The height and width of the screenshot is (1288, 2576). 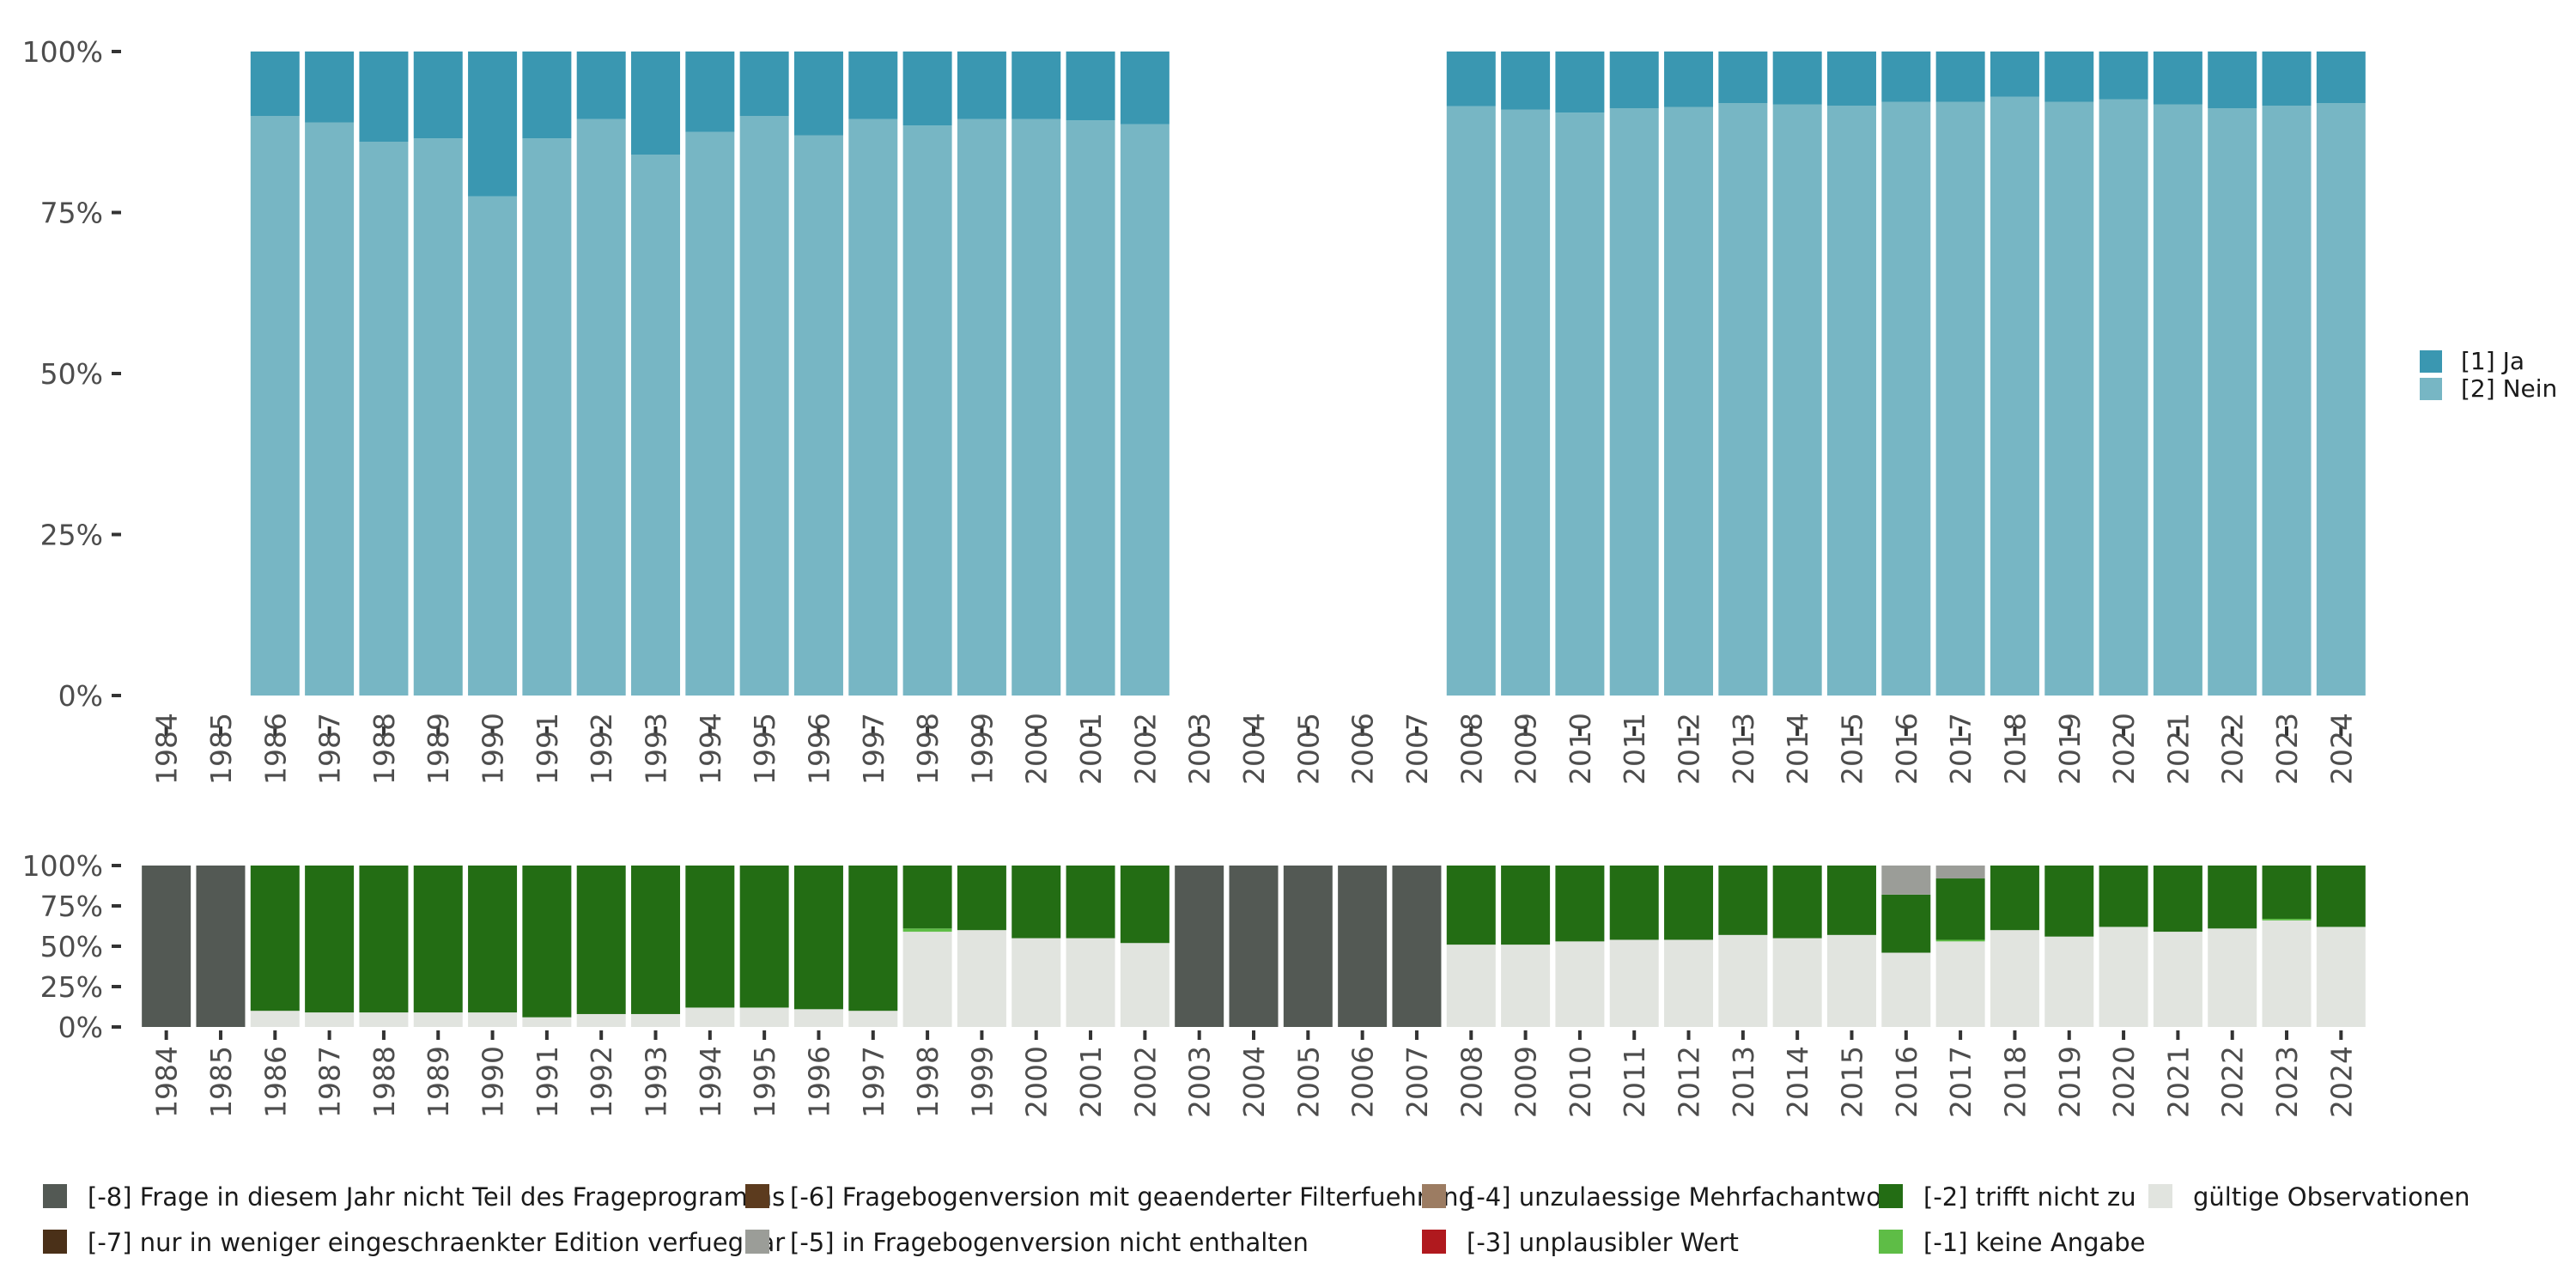 What do you see at coordinates (656, 1082) in the screenshot?
I see `bottom-x-tick-label: 1993` at bounding box center [656, 1082].